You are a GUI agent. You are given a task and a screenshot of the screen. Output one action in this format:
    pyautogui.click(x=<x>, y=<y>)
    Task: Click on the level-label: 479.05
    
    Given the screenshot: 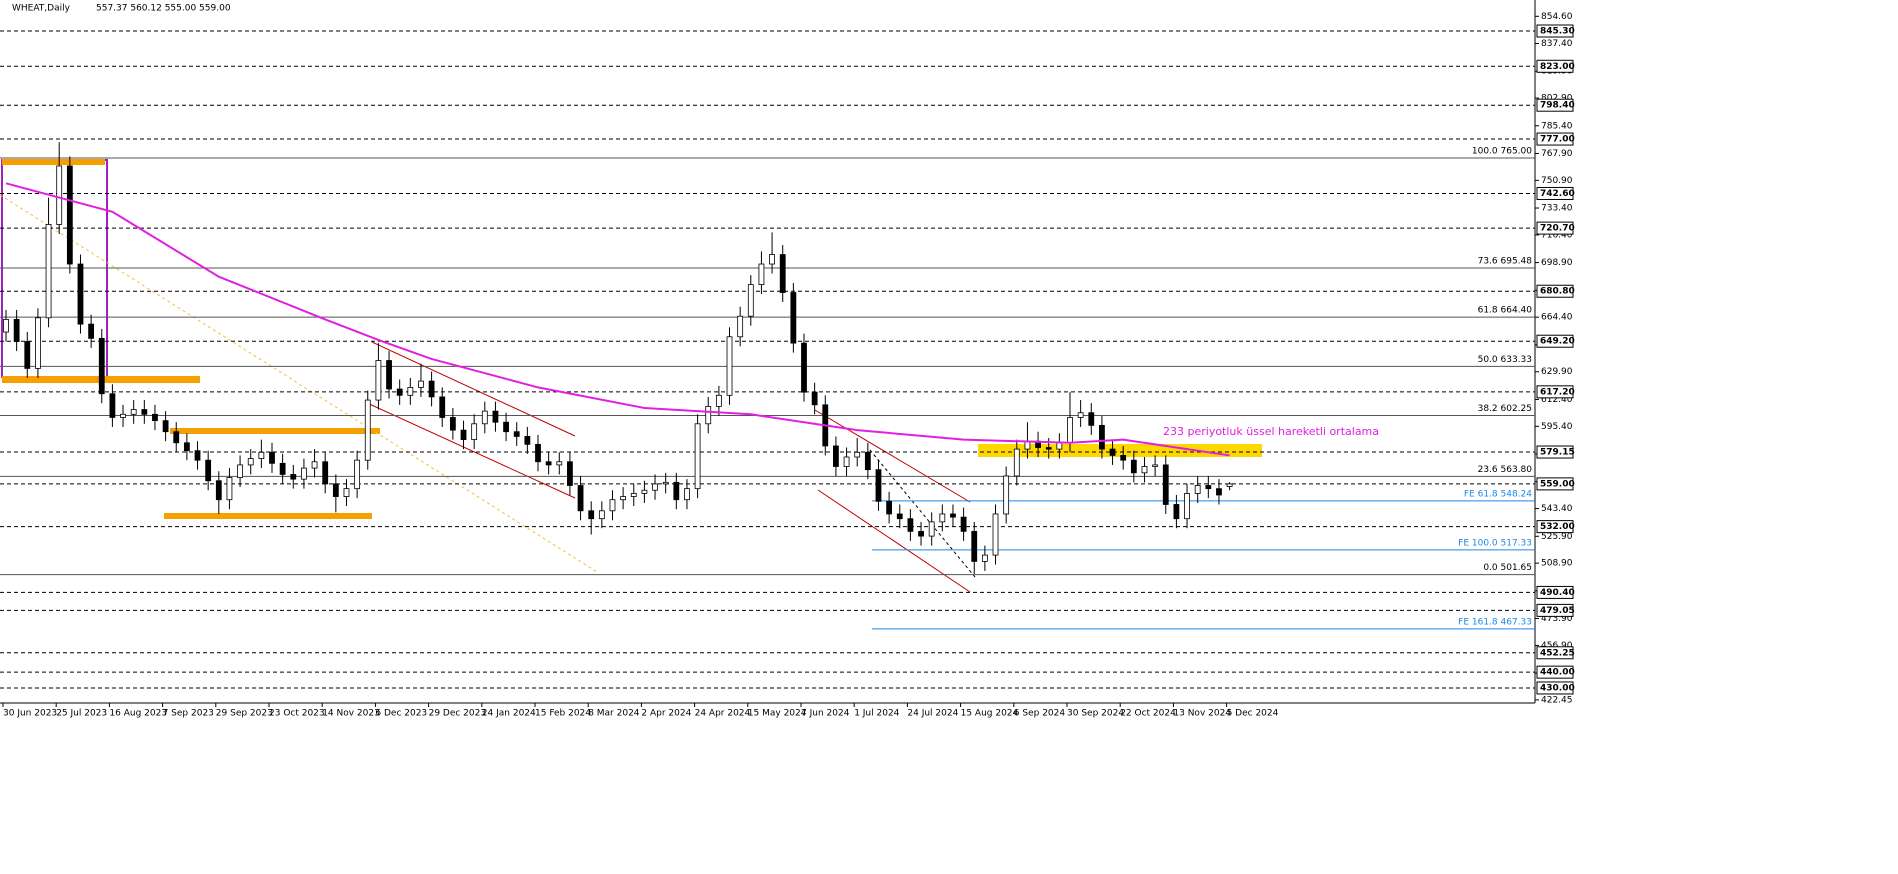 What is the action you would take?
    pyautogui.click(x=1557, y=611)
    